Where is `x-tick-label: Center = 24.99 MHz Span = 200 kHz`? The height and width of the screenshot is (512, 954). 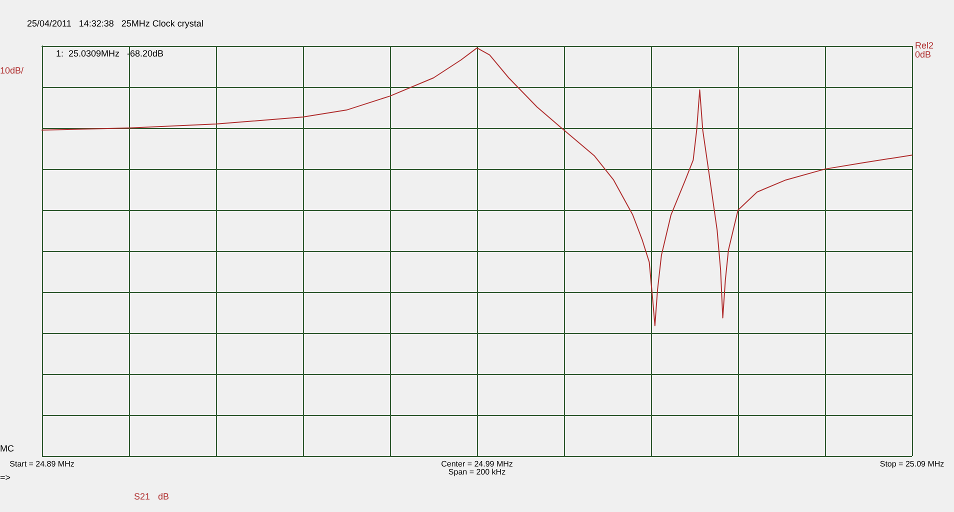
x-tick-label: Center = 24.99 MHz Span = 200 kHz is located at coordinates (477, 468).